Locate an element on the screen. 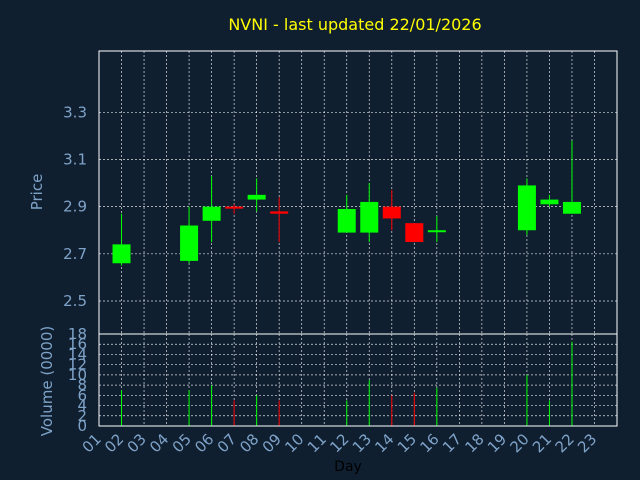 This screenshot has height=480, width=640. price-tick-label: 2.5 is located at coordinates (75, 301).